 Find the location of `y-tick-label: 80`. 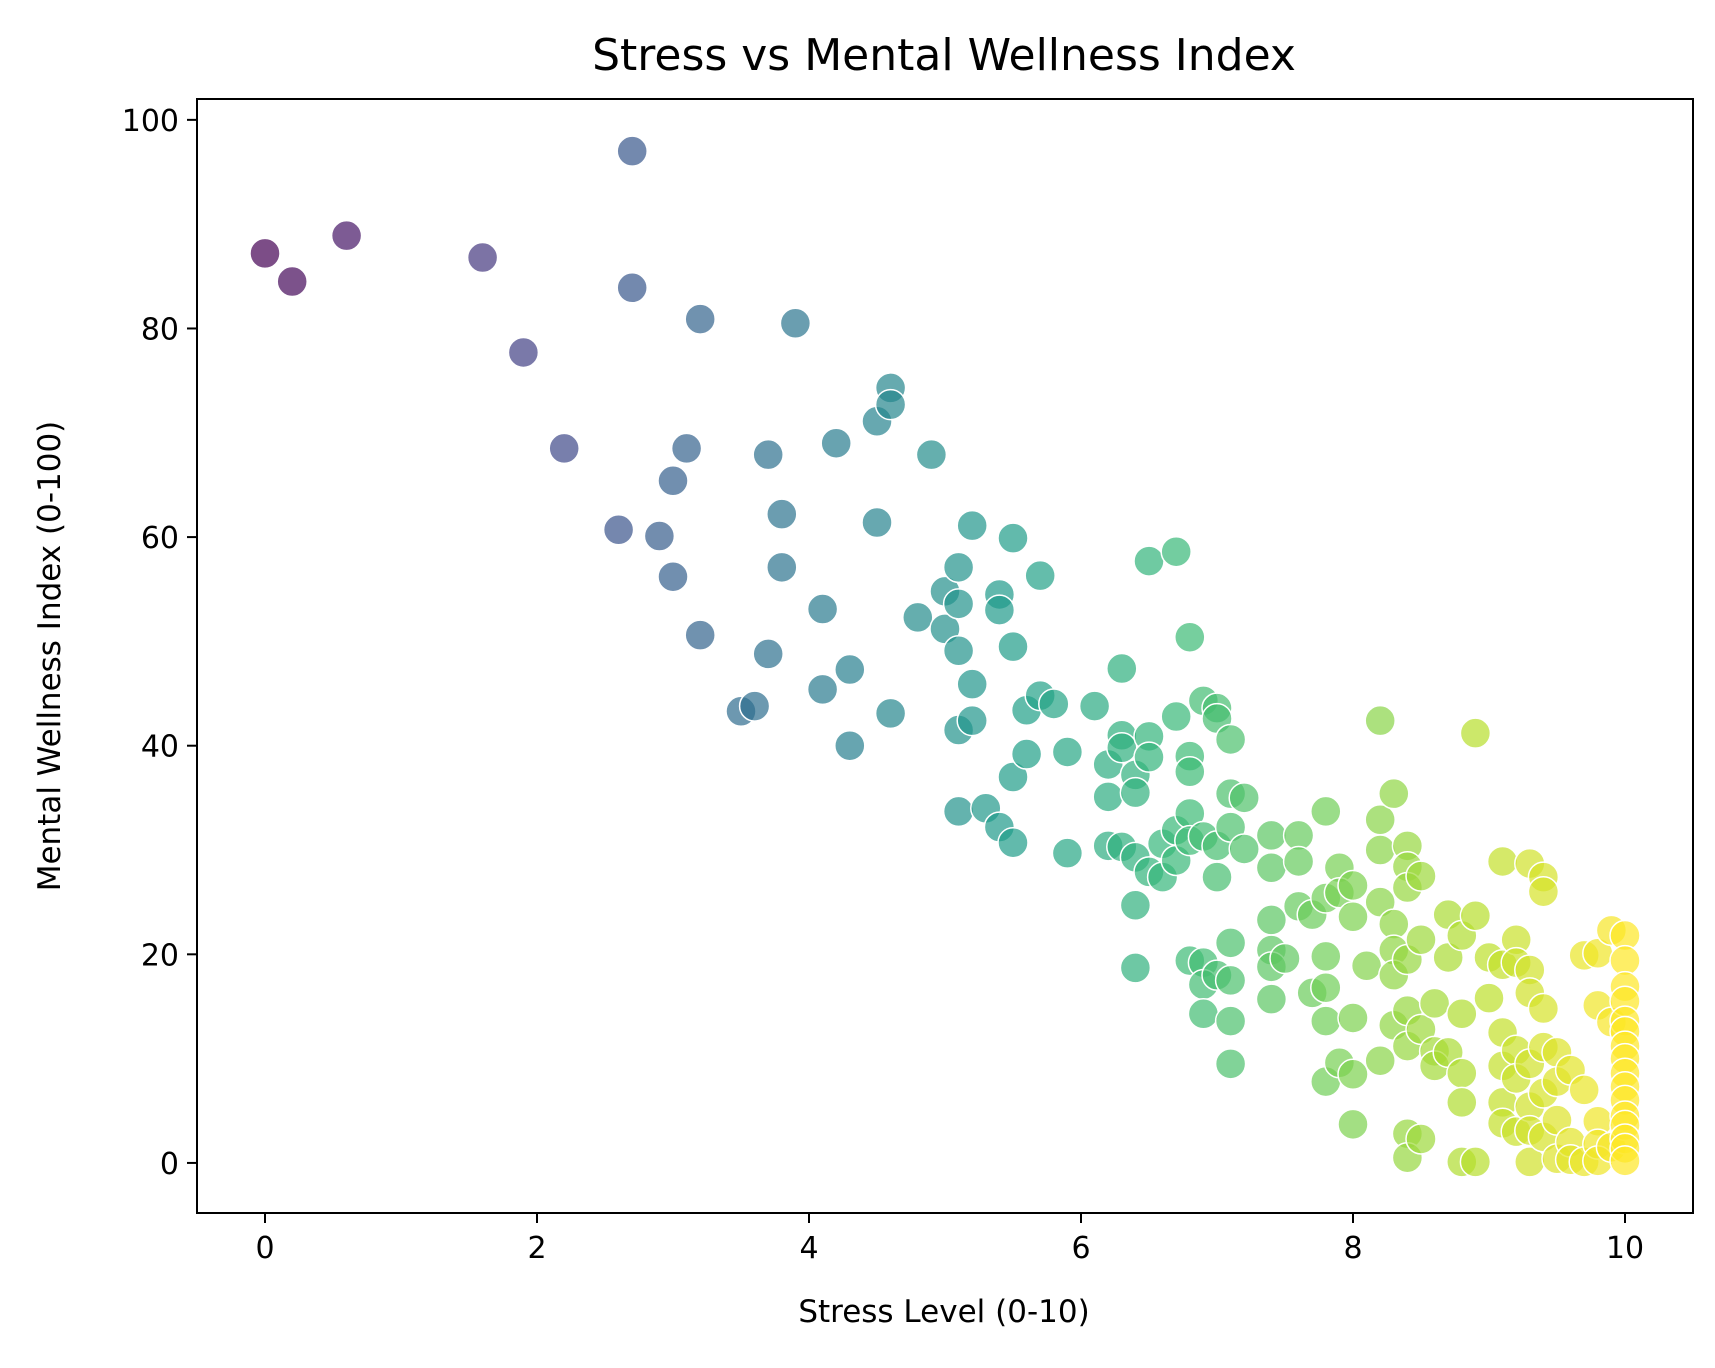

y-tick-label: 80 is located at coordinates (160, 329).